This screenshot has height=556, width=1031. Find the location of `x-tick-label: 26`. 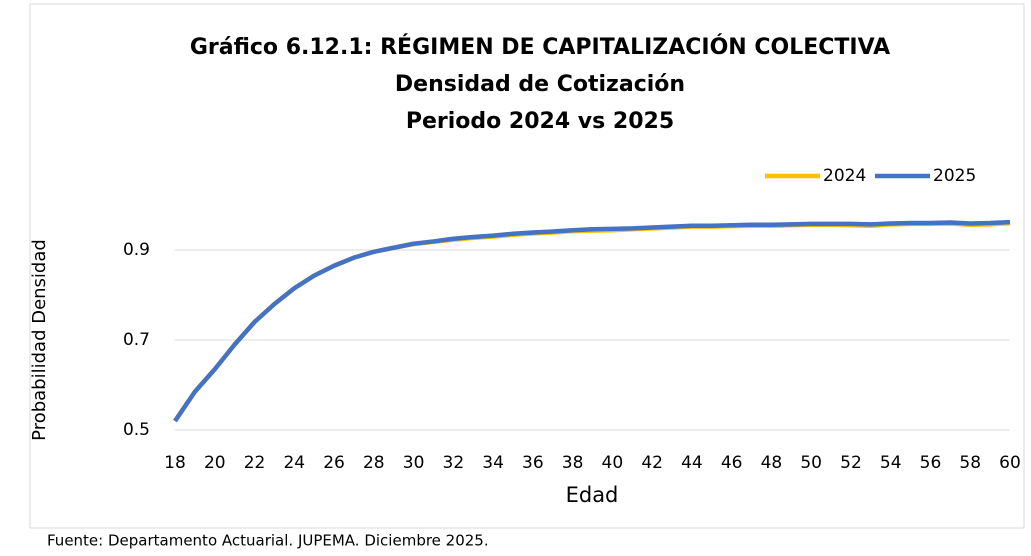

x-tick-label: 26 is located at coordinates (334, 463).